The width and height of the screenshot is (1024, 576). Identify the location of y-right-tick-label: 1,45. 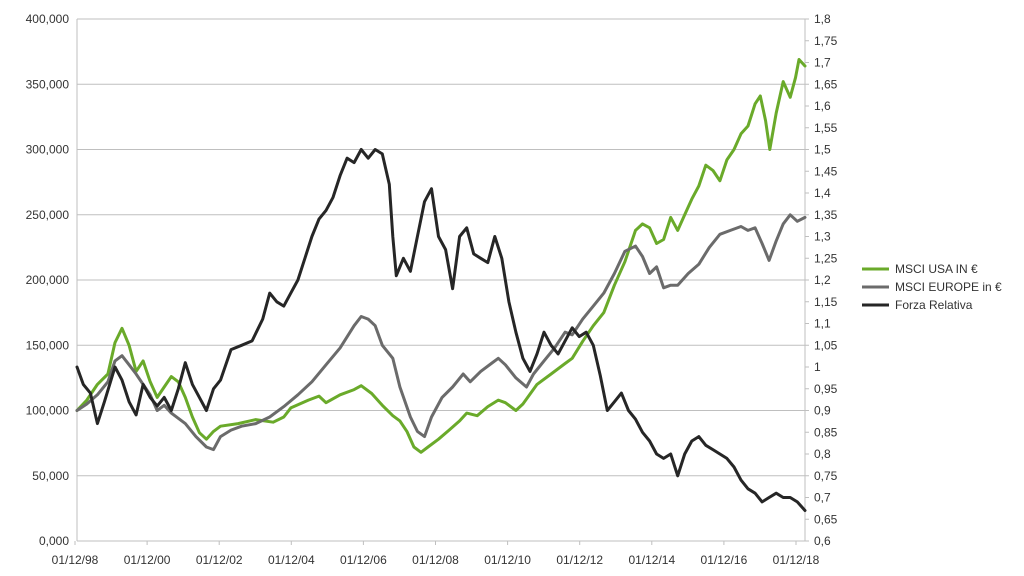
(826, 171).